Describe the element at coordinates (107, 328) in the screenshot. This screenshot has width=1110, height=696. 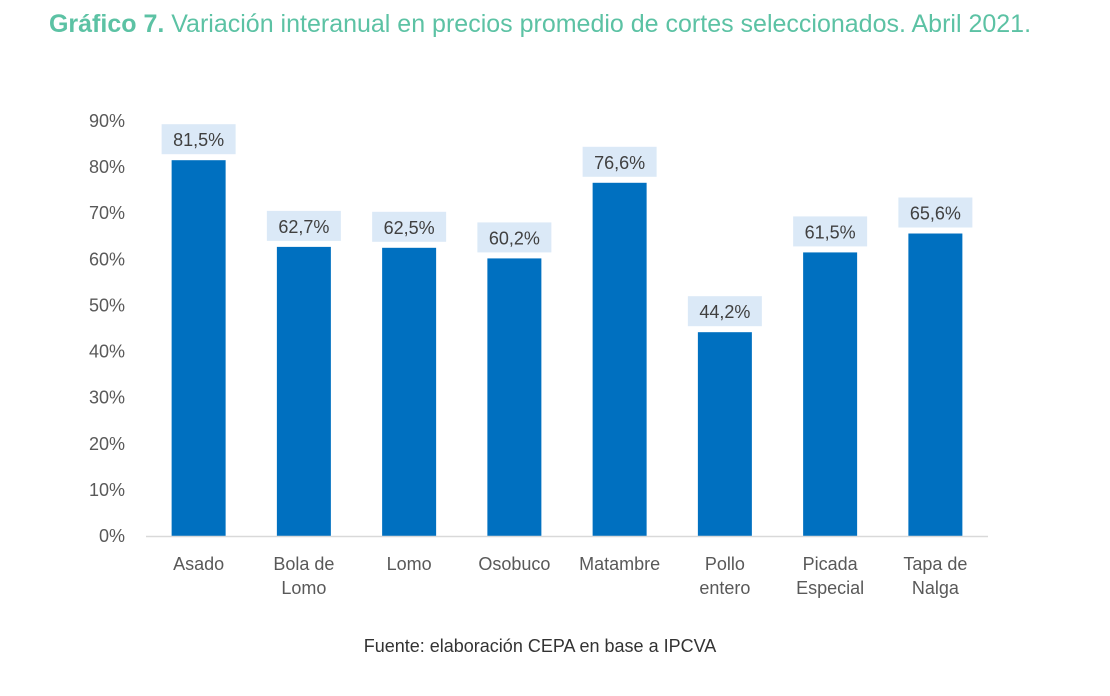
I see `y-axis: 0% 10% 20% 30% 40% 50% 60% 70% 80% 90%` at that location.